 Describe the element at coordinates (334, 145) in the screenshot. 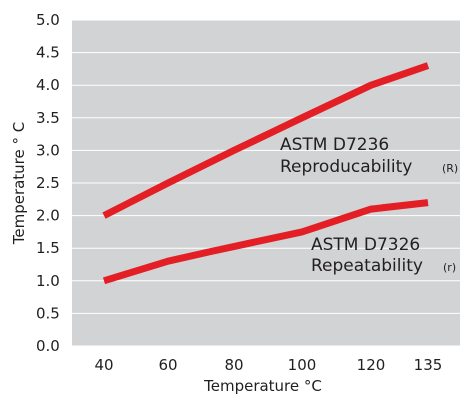

I see `annotation-reproducibility-line1: ASTM D7236` at that location.